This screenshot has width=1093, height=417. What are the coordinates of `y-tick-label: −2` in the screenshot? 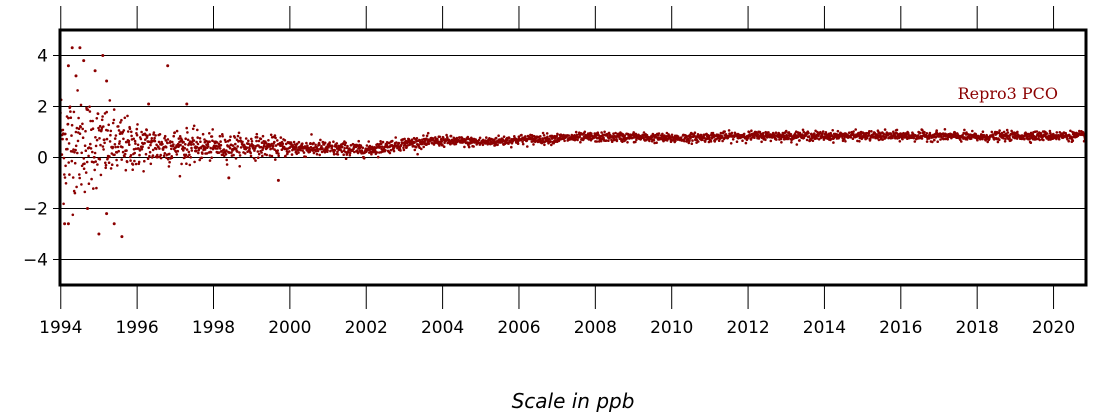 It's located at (35, 210).